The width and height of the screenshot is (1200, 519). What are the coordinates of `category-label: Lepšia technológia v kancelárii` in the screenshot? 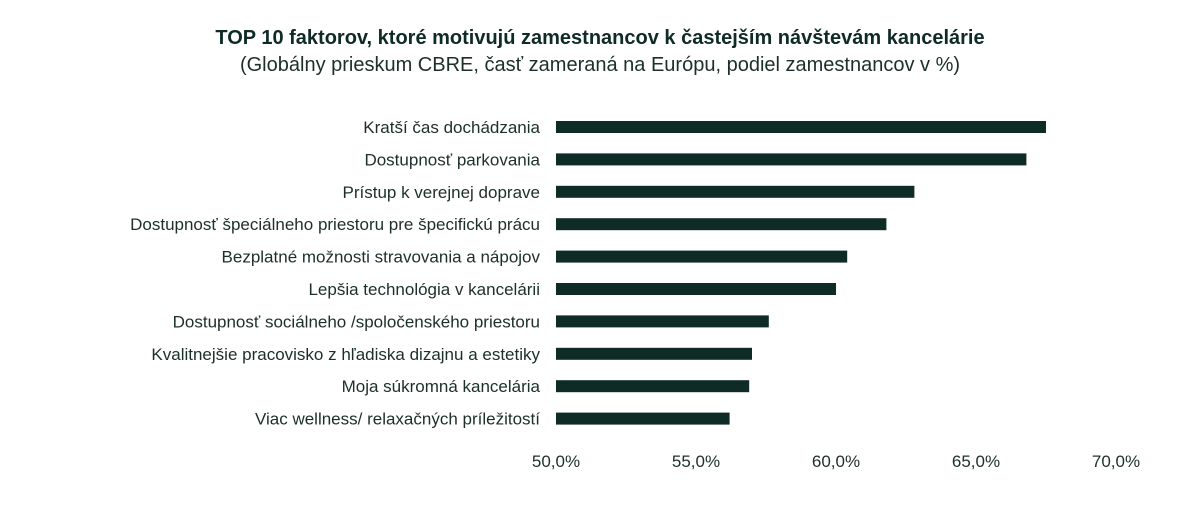 It's located at (424, 289).